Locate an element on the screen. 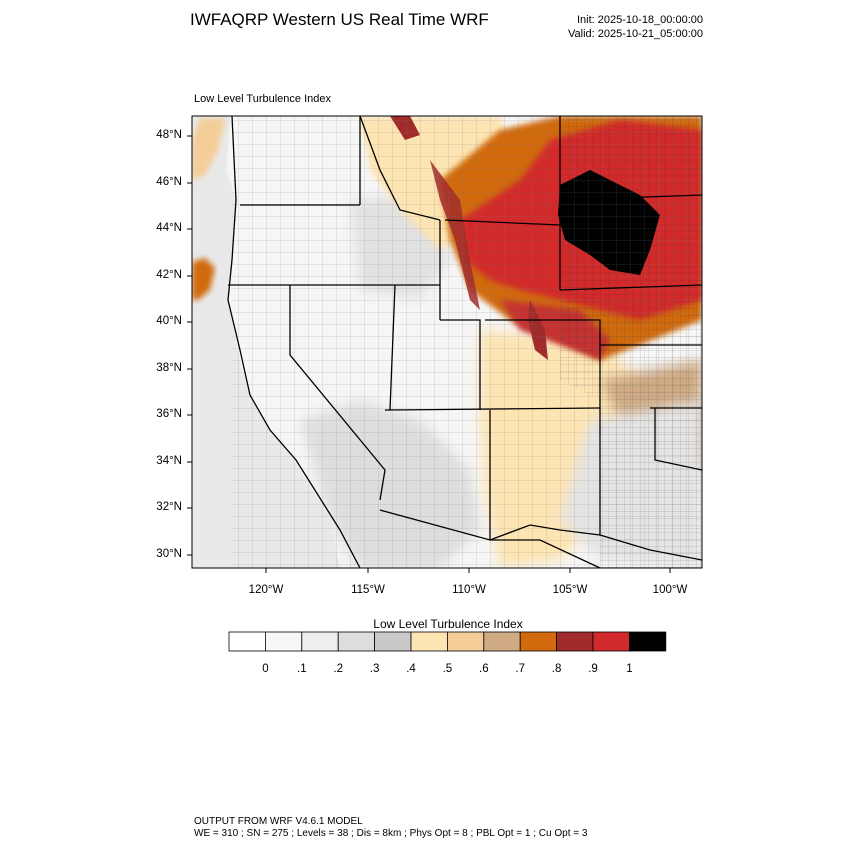  lat-label-40: 40°N is located at coordinates (169, 321).